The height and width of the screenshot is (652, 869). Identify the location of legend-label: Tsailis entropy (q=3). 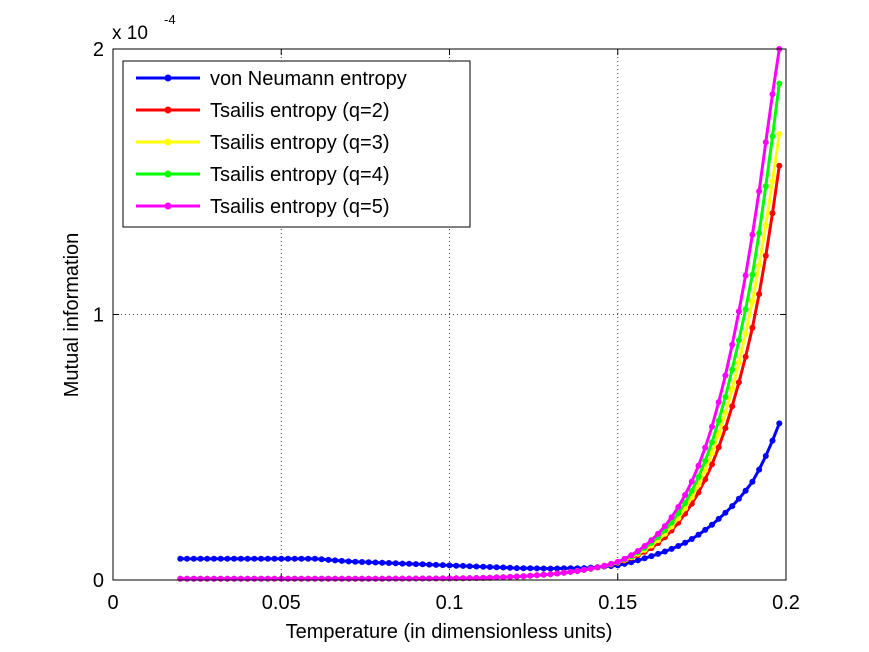
(300, 143).